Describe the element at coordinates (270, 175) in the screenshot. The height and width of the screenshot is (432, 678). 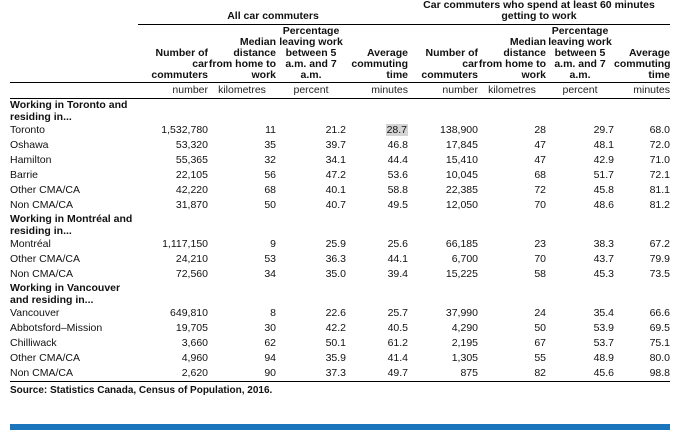
I see `table-cell: 56` at that location.